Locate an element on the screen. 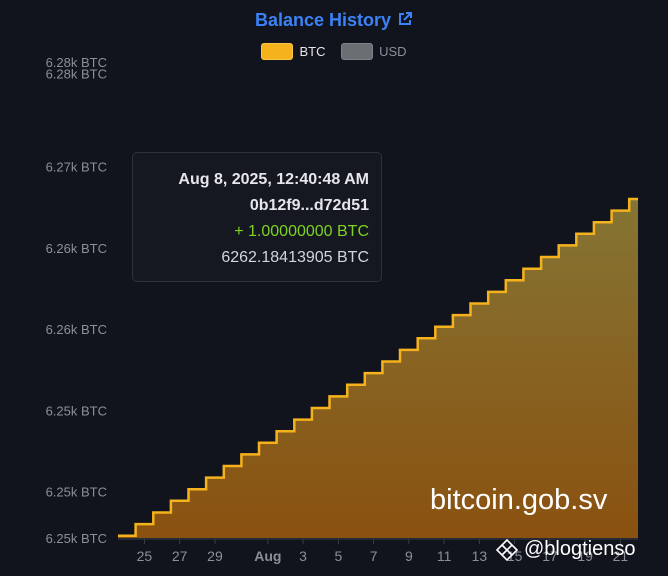 The image size is (668, 576). x-tick-label: 25 is located at coordinates (145, 556).